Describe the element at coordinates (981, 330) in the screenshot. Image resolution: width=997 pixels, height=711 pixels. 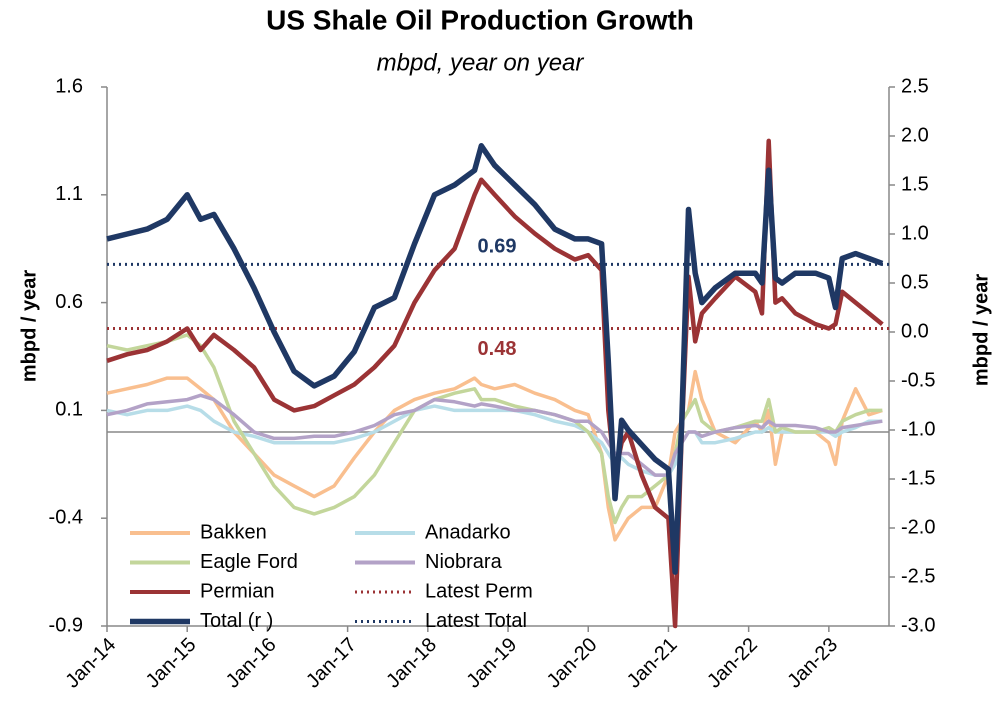
I see `y2-axis-title: mbpd / year` at that location.